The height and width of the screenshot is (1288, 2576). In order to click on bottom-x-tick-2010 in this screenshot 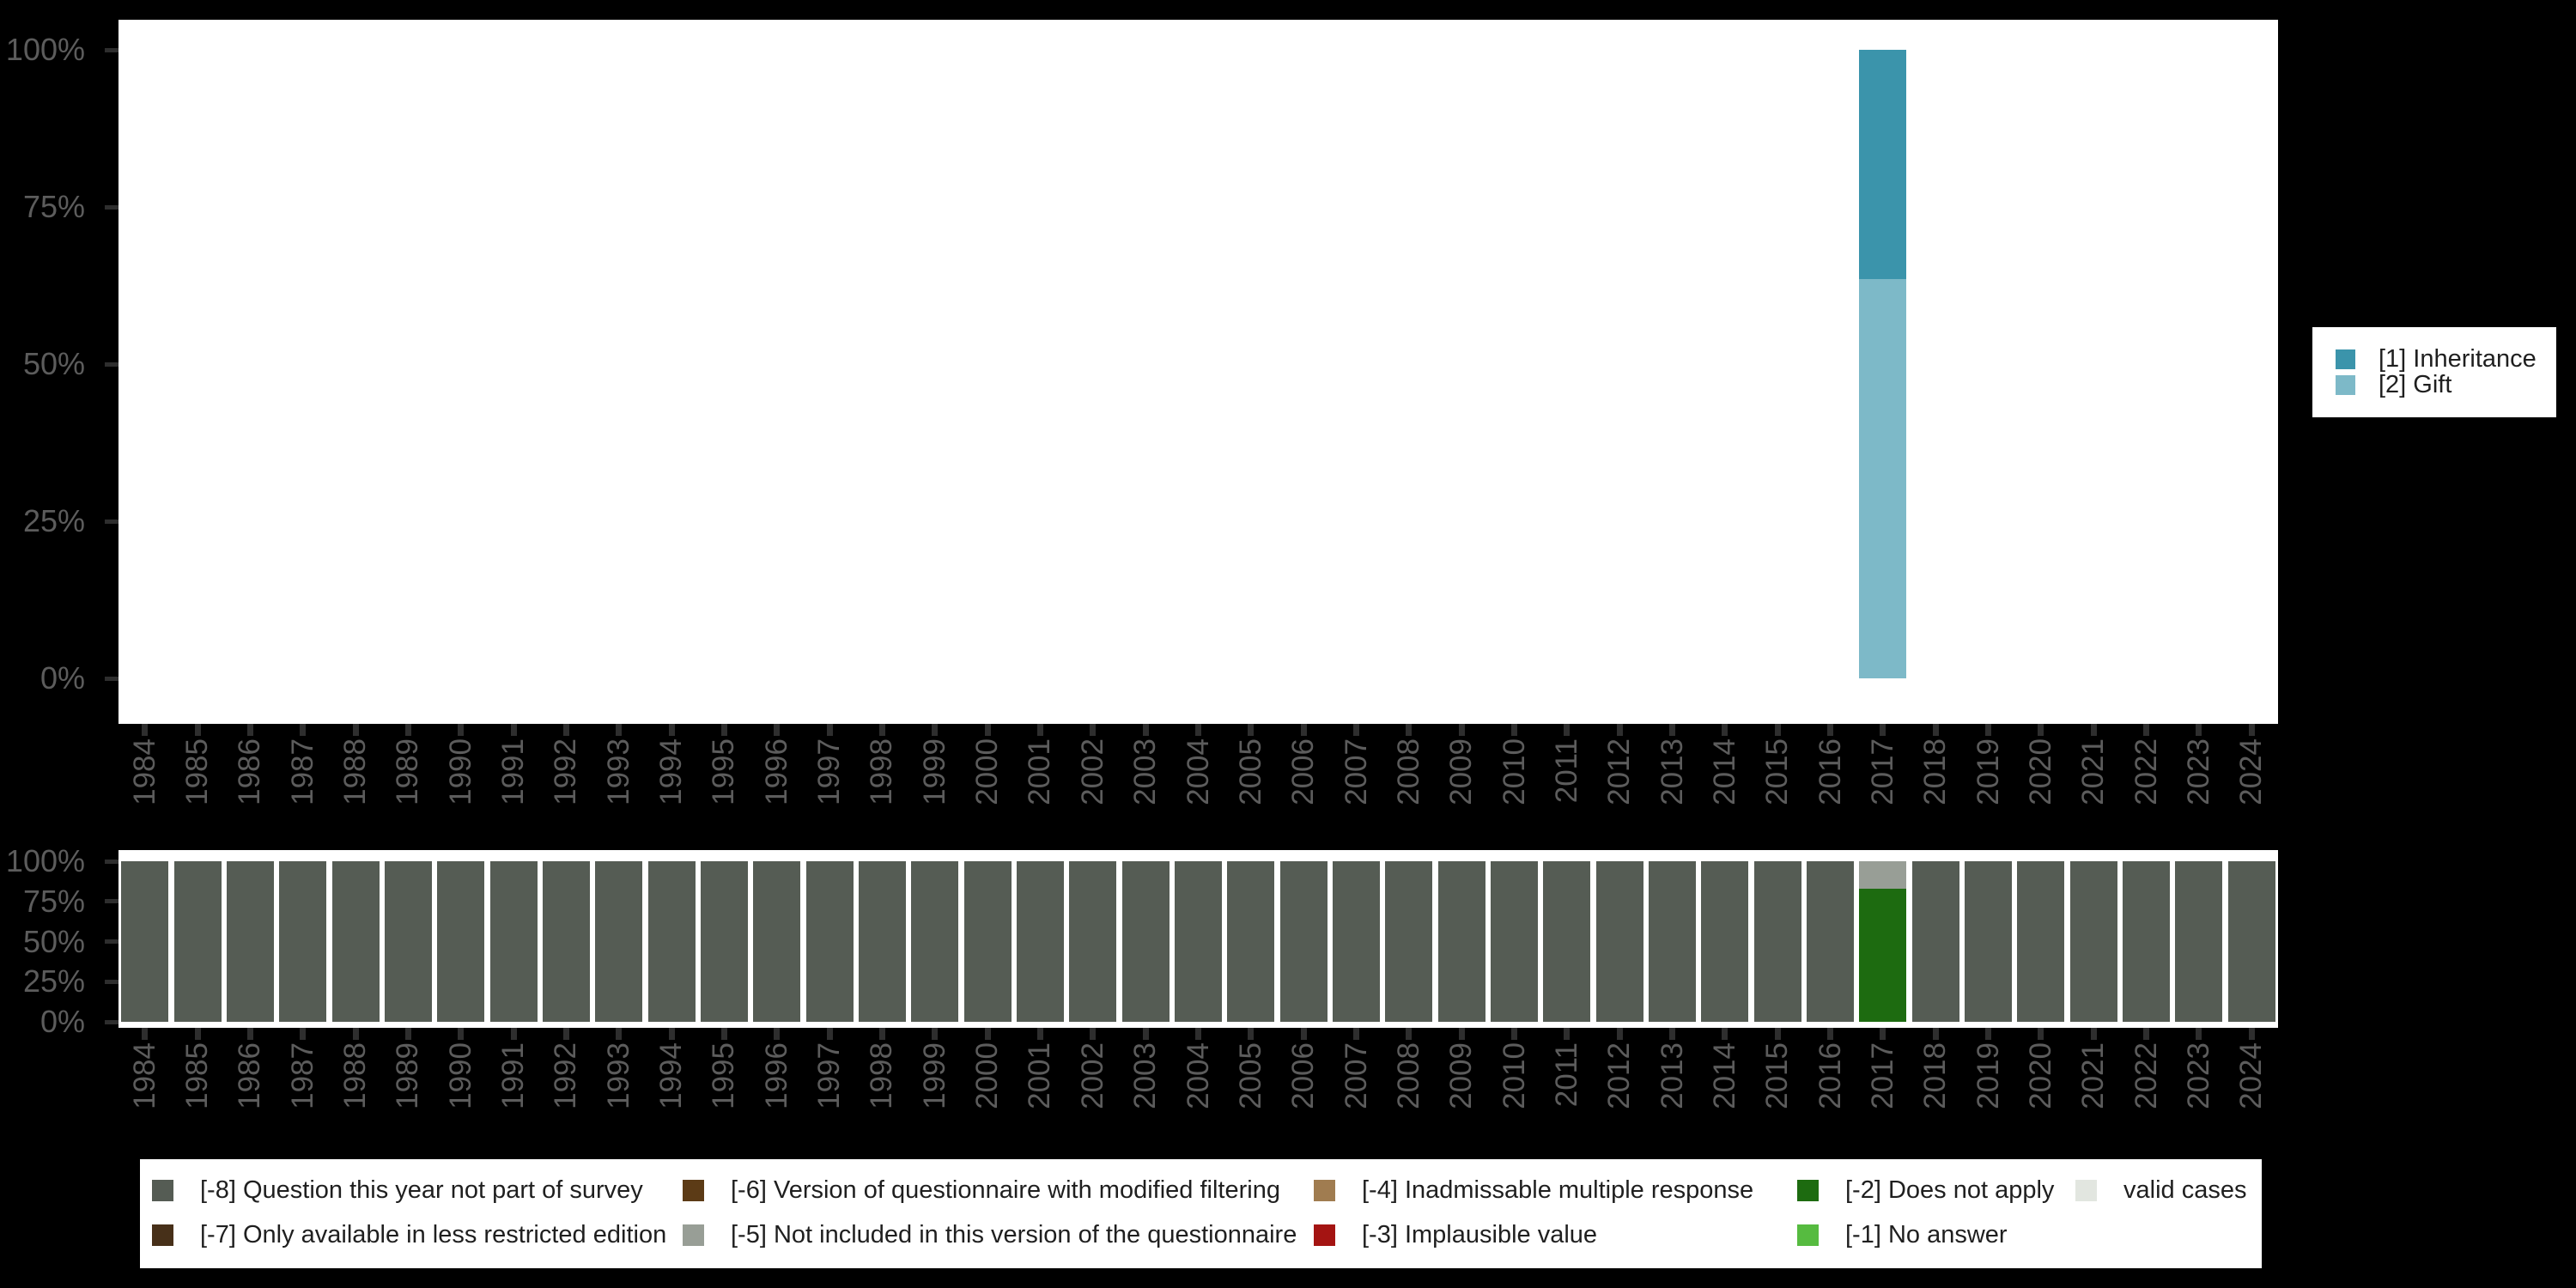, I will do `click(1514, 1034)`.